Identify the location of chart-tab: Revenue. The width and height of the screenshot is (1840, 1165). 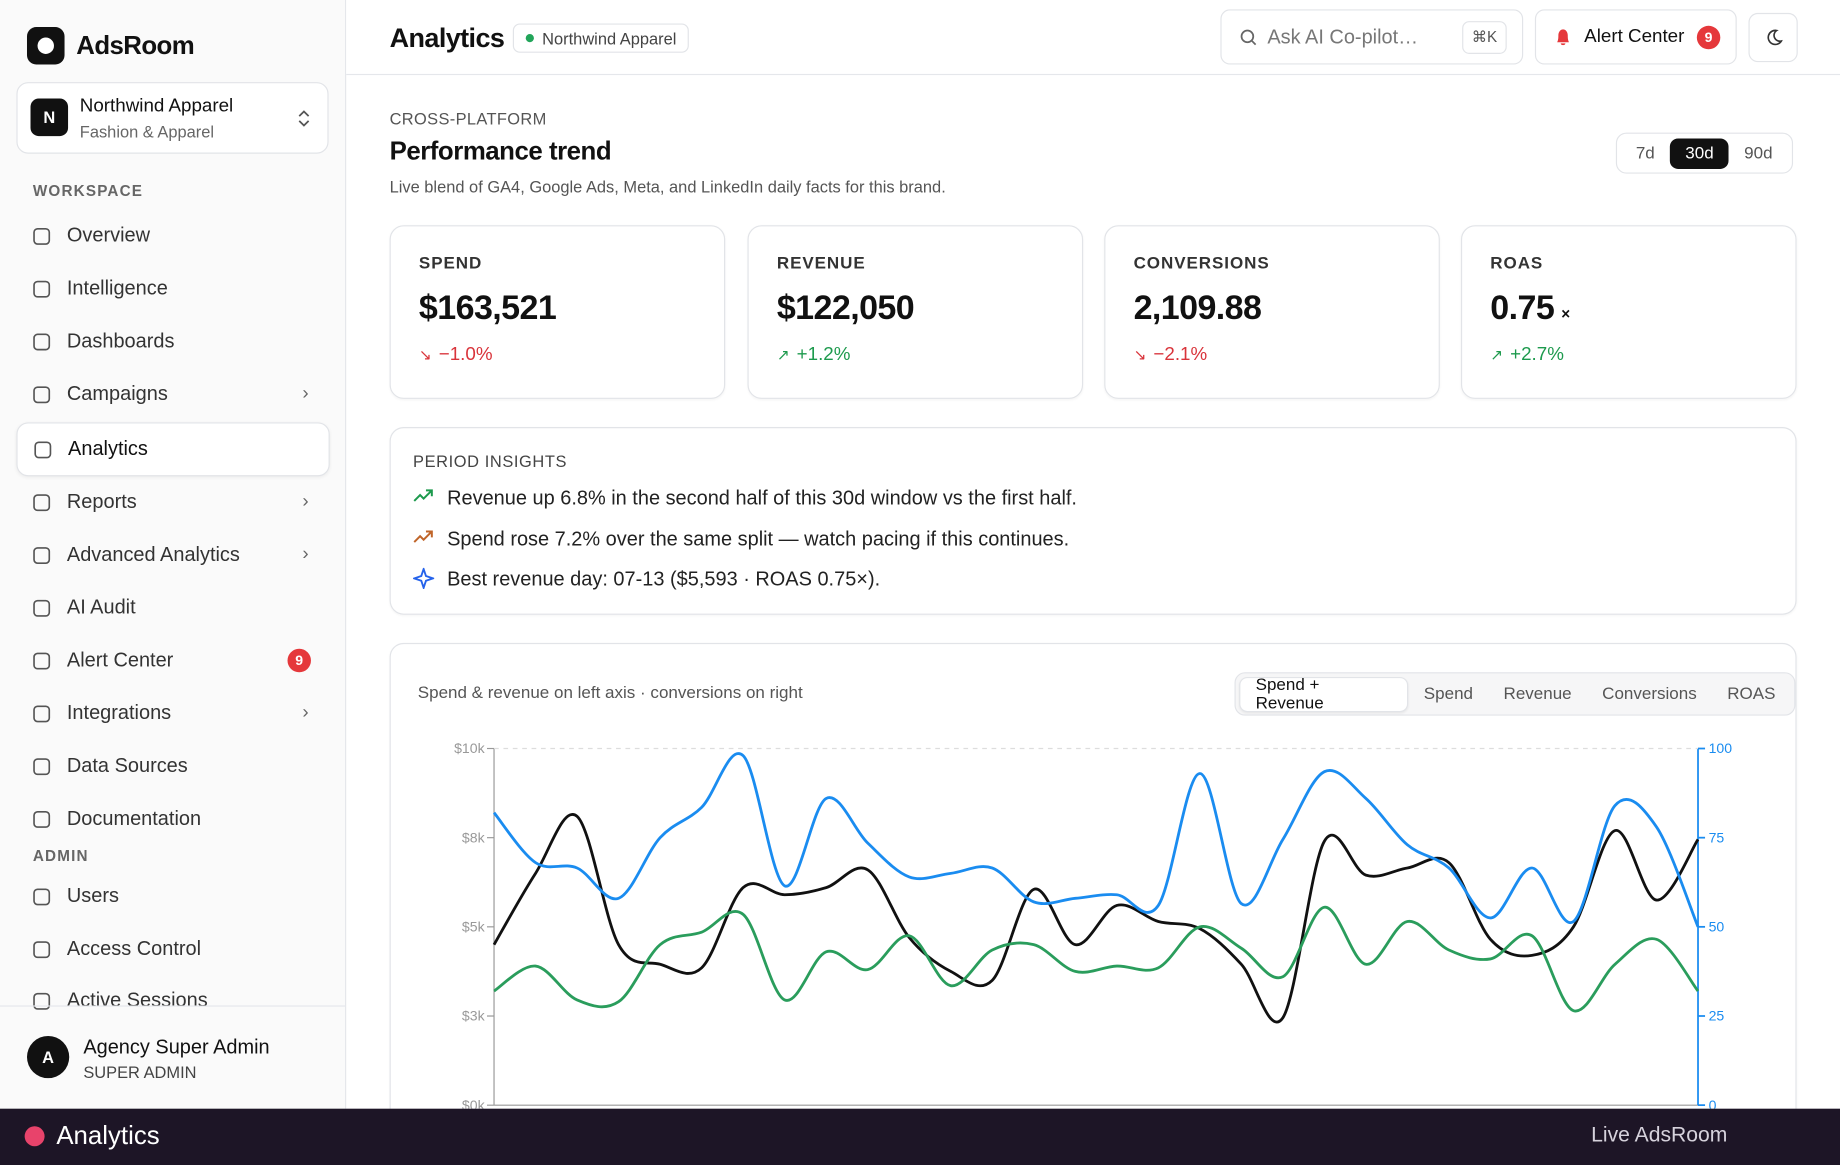
(1537, 694).